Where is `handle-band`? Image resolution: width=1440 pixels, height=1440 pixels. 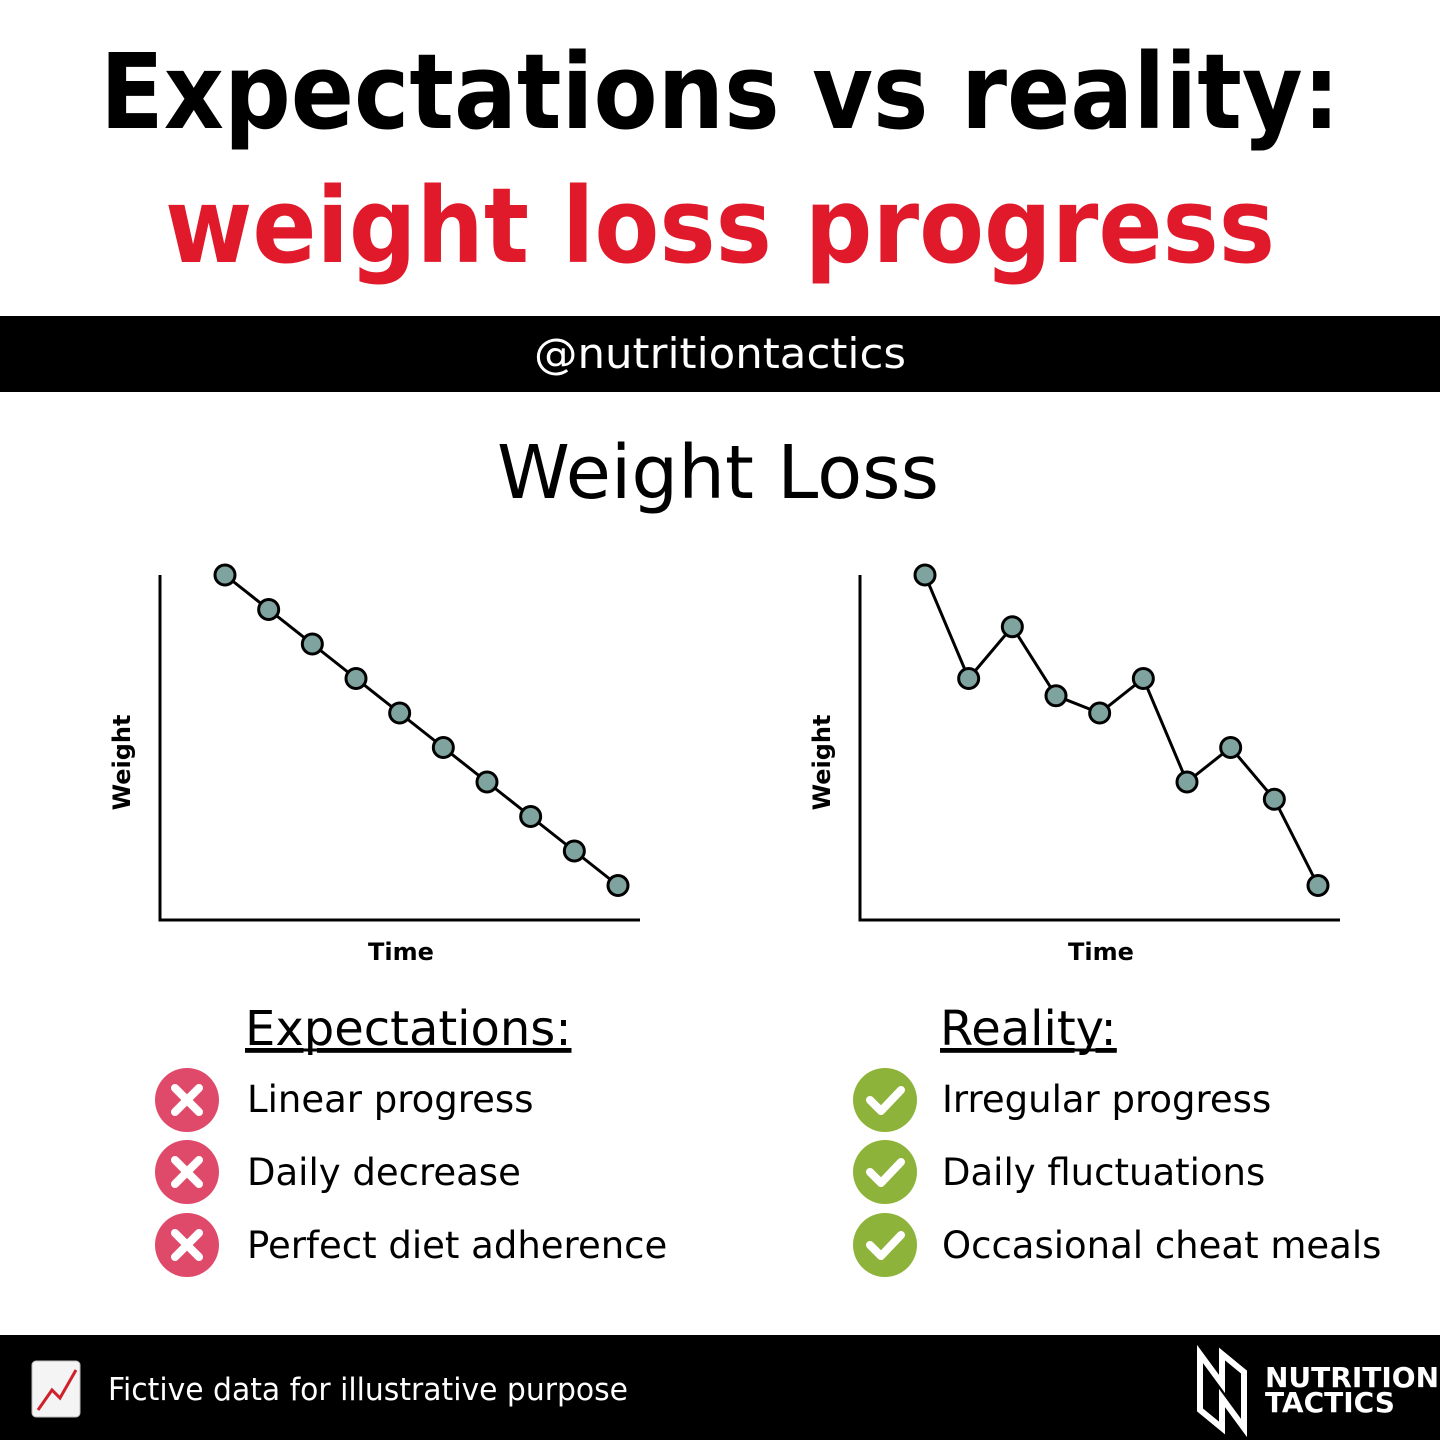 handle-band is located at coordinates (720, 354).